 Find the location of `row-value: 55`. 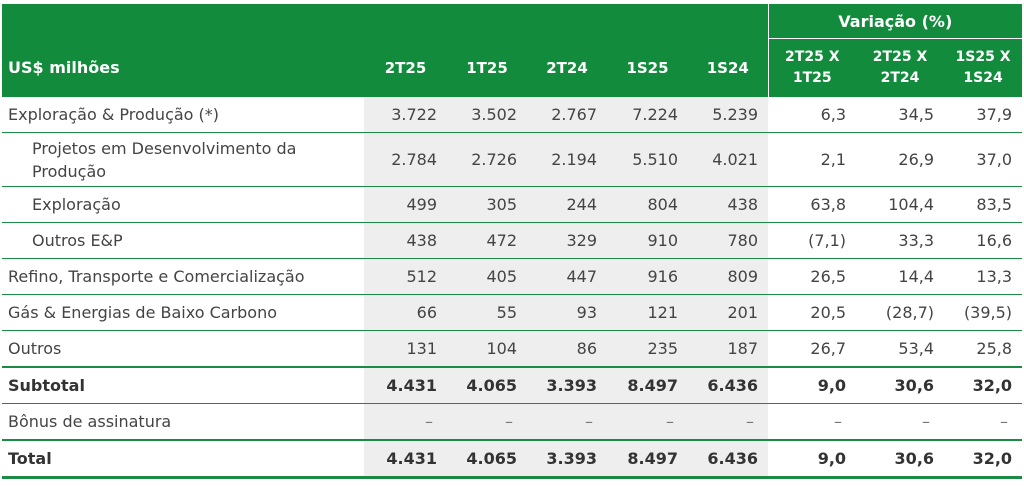

row-value: 55 is located at coordinates (487, 312).